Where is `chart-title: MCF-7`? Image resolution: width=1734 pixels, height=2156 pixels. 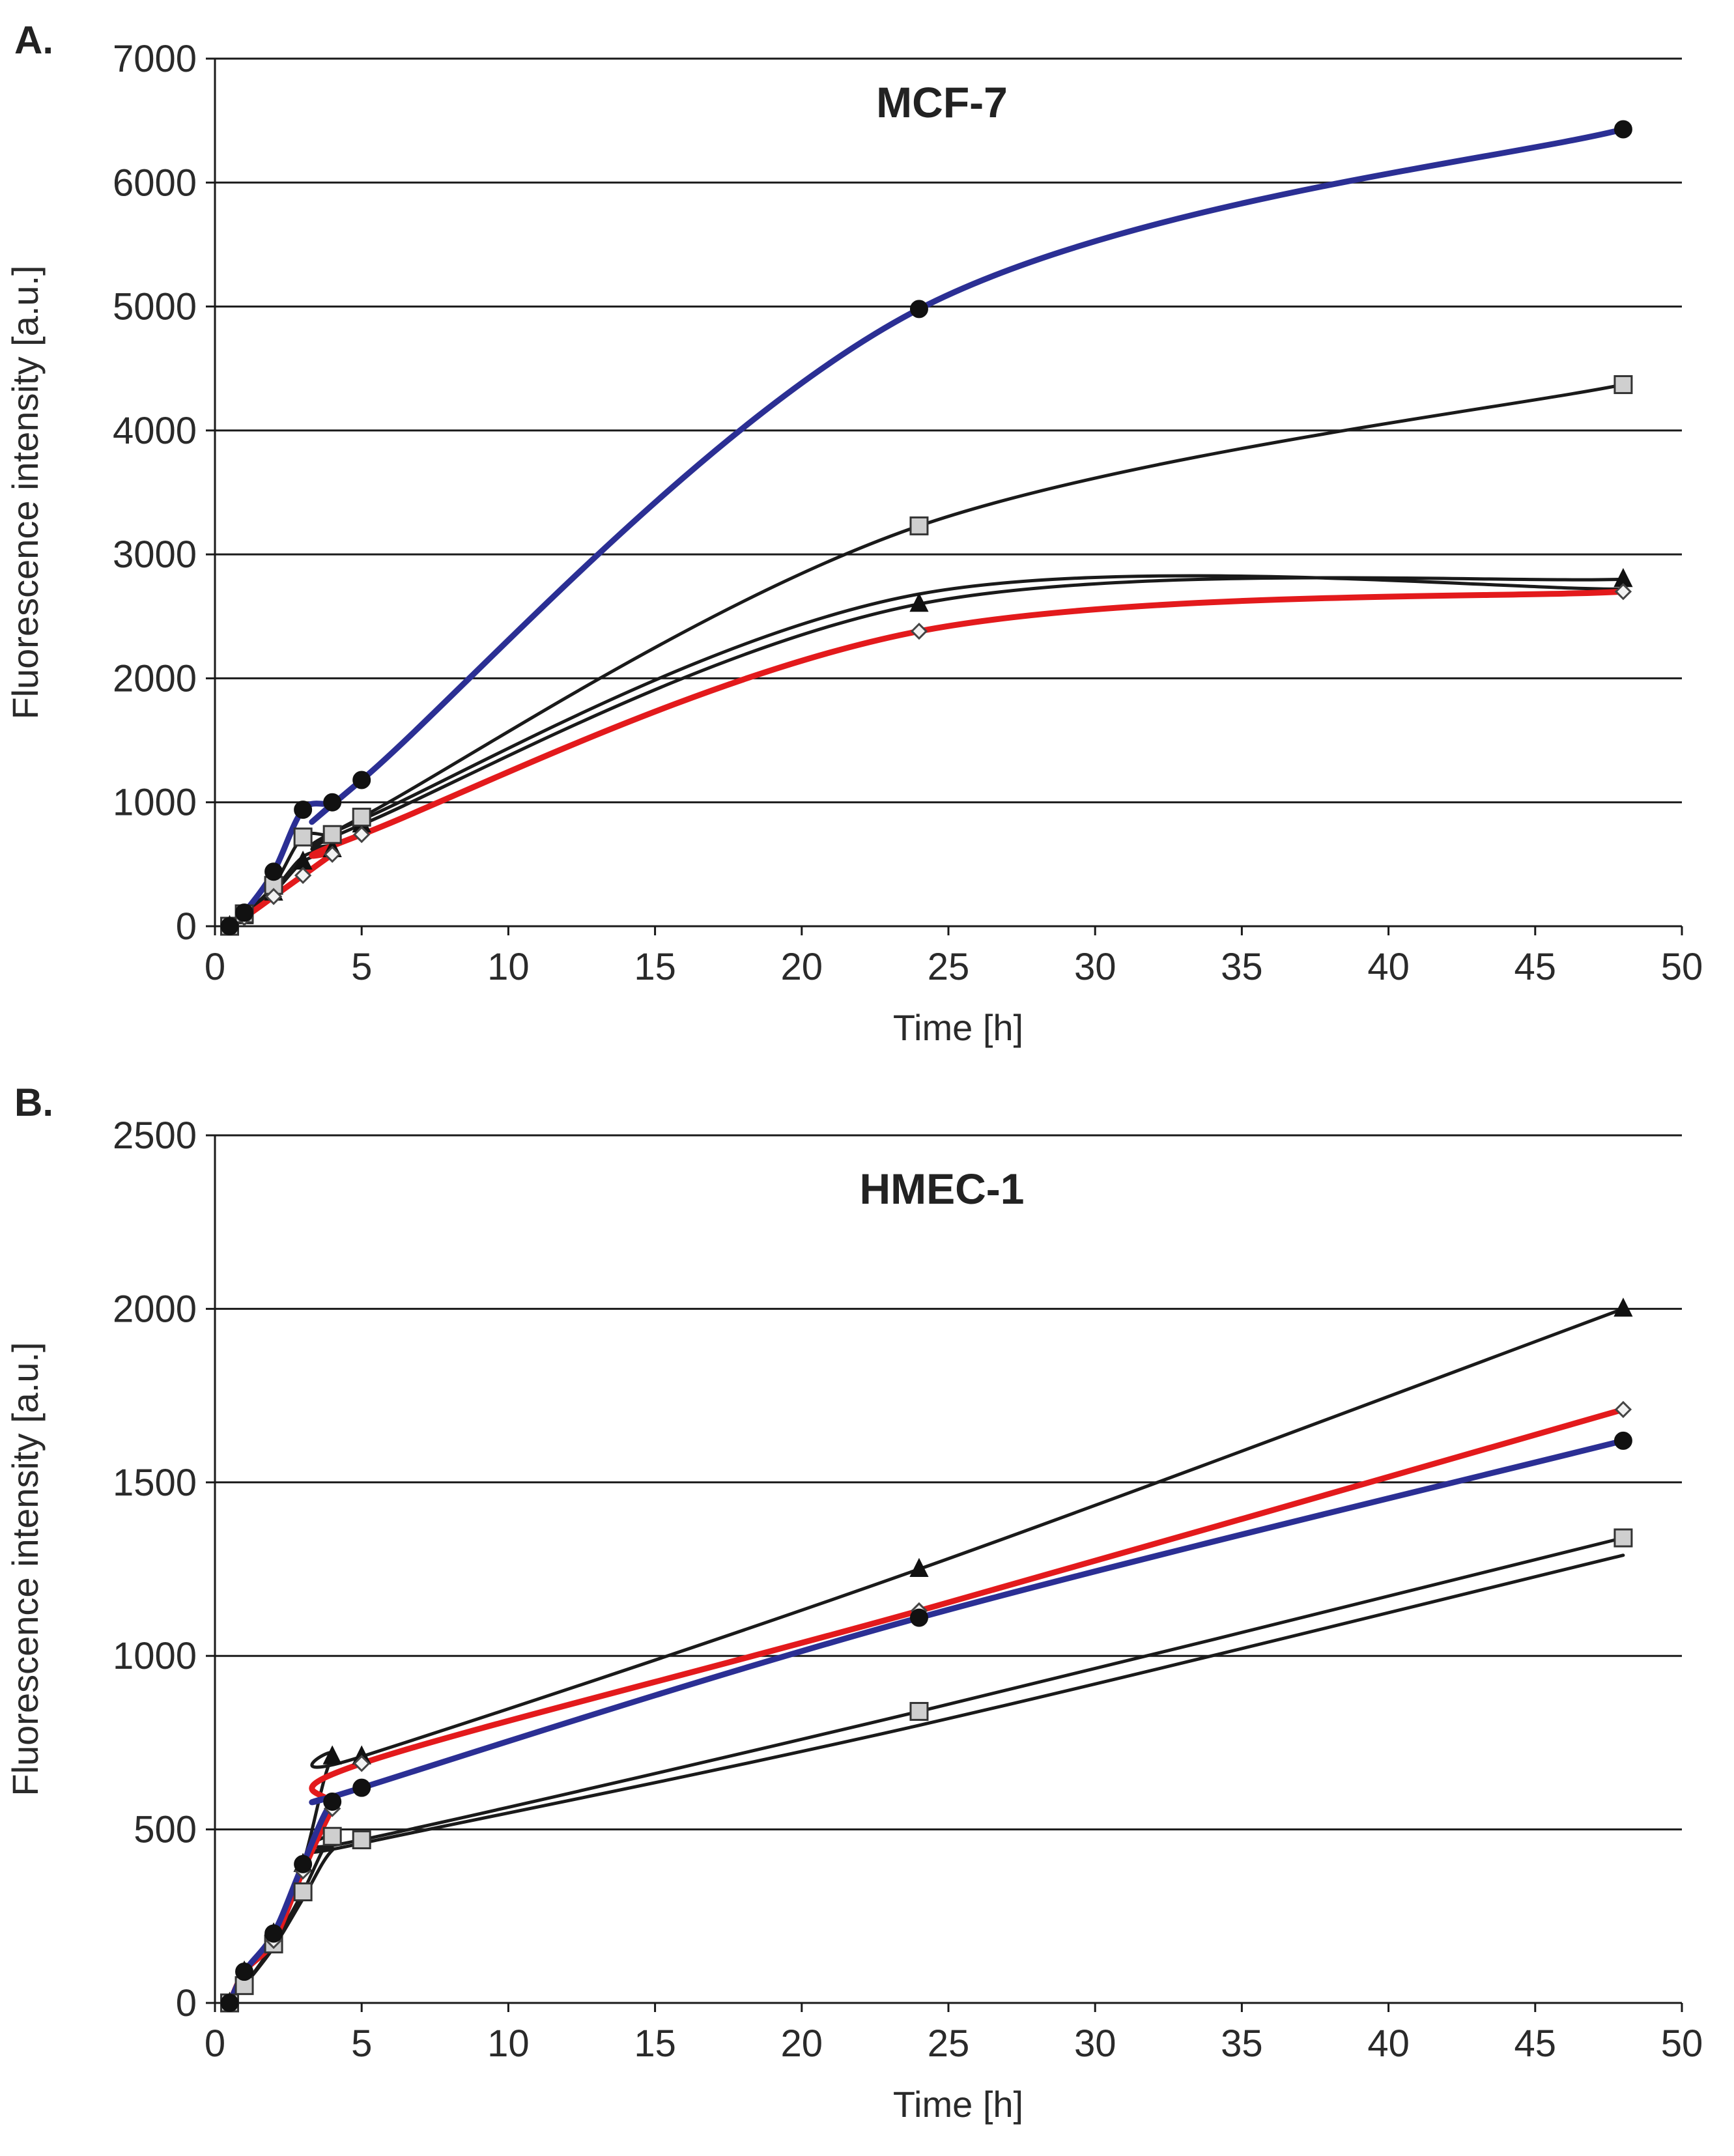
chart-title: MCF-7 is located at coordinates (942, 102).